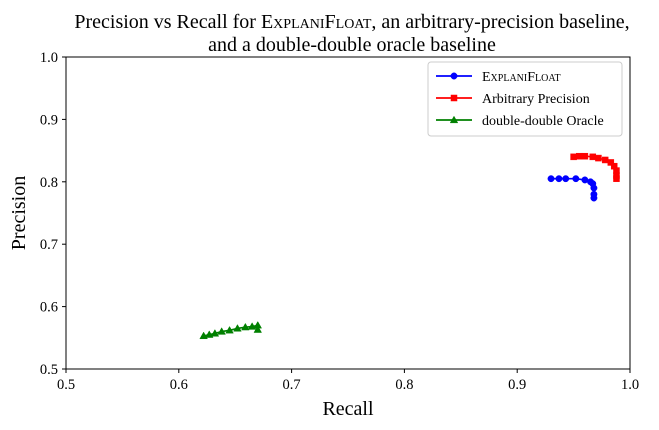 This screenshot has height=430, width=659. I want to click on x-axis-ticks: 0.5 0.6 0.7 0.8 0.9 1.0, so click(348, 381).